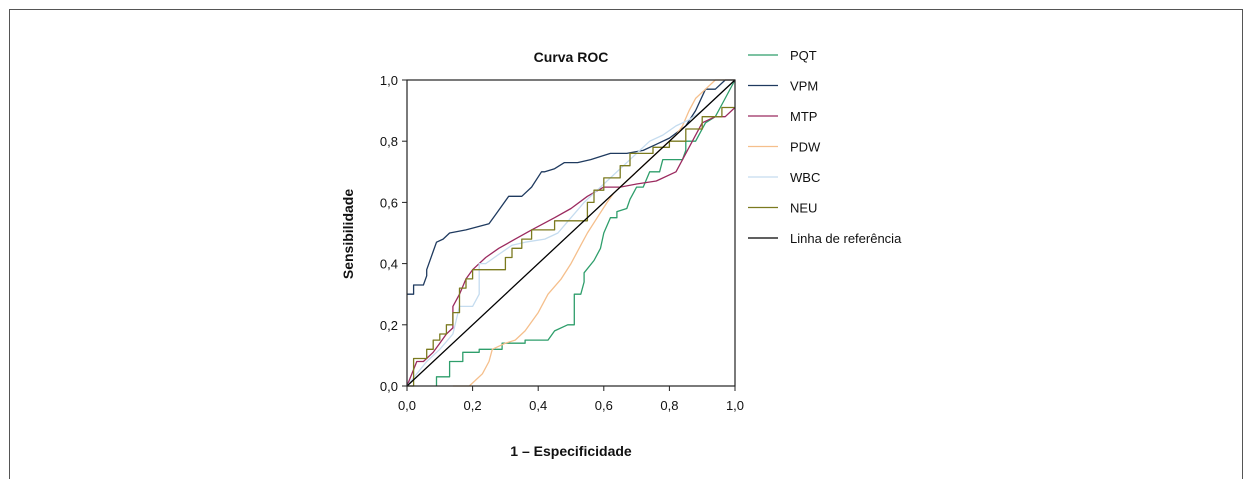 This screenshot has width=1252, height=479. I want to click on y-tick-label: 0,8, so click(389, 141).